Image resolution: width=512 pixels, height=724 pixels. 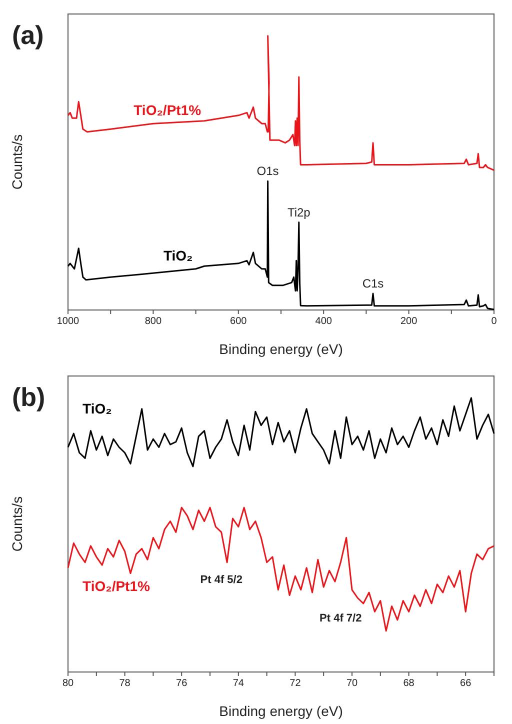 I want to click on x-tick-label: 400, so click(x=323, y=322).